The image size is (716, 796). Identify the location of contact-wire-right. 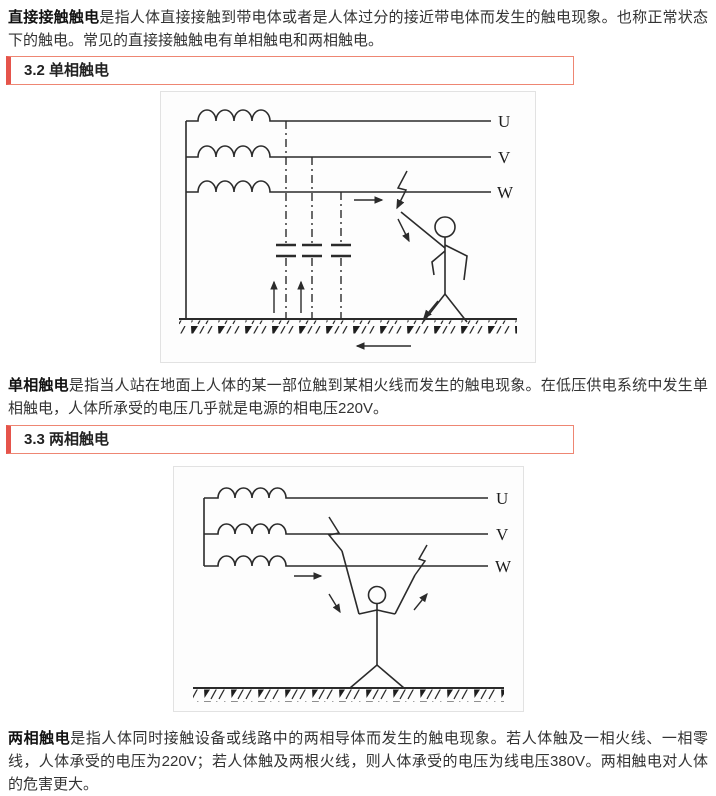
(405, 594).